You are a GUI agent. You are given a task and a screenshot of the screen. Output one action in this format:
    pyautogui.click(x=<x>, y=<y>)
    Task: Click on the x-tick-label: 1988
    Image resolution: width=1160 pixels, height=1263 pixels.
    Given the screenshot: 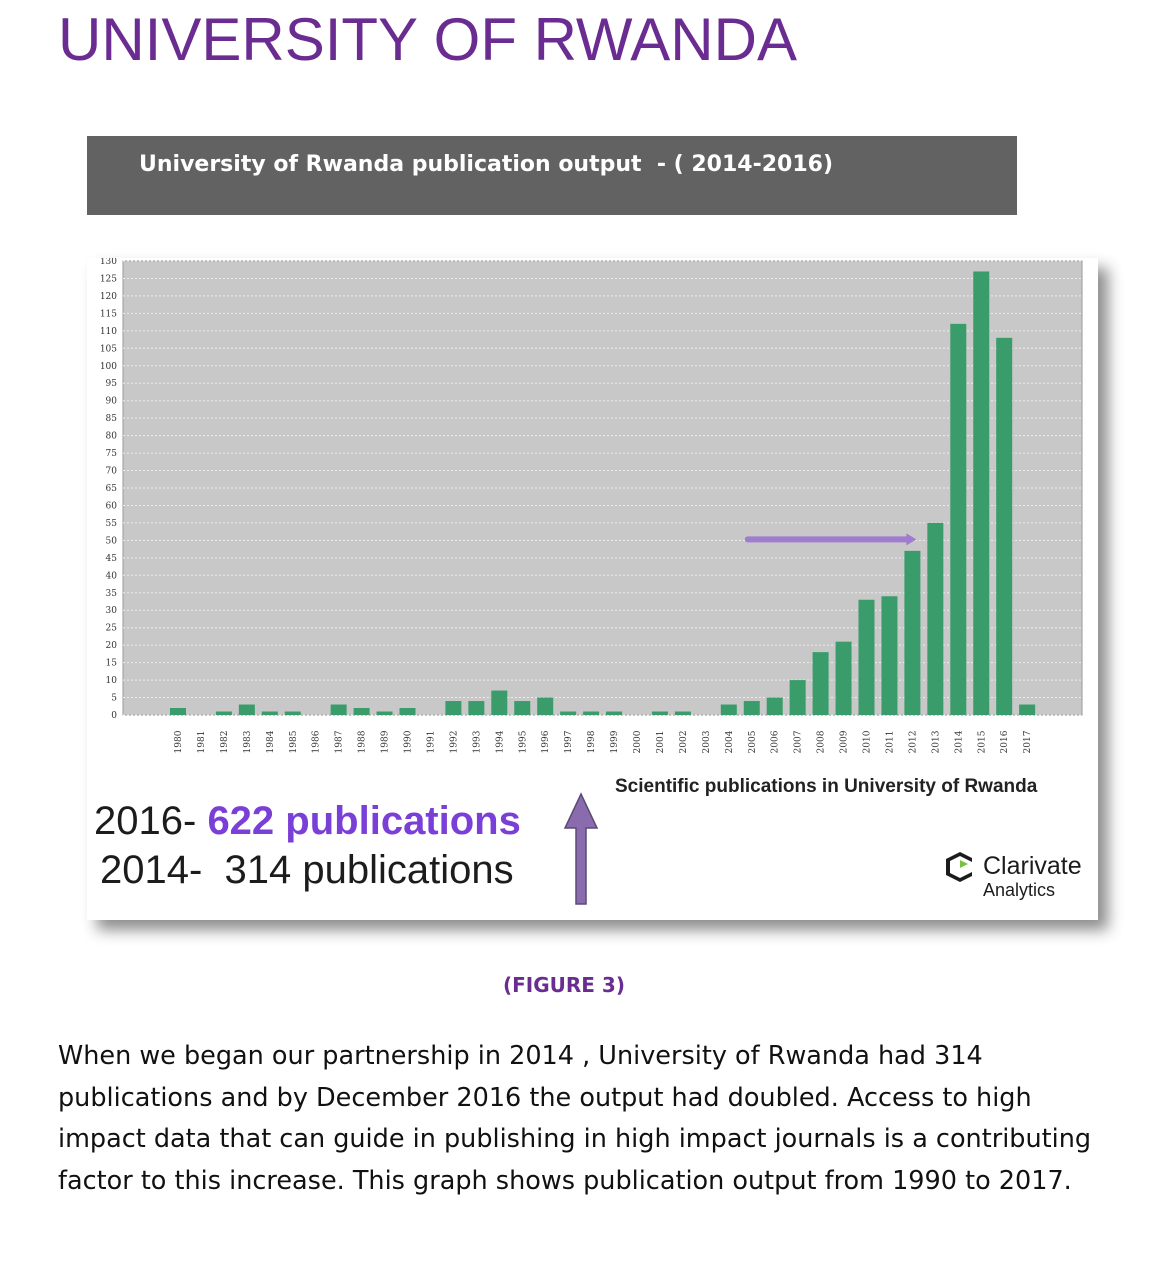 What is the action you would take?
    pyautogui.click(x=363, y=741)
    